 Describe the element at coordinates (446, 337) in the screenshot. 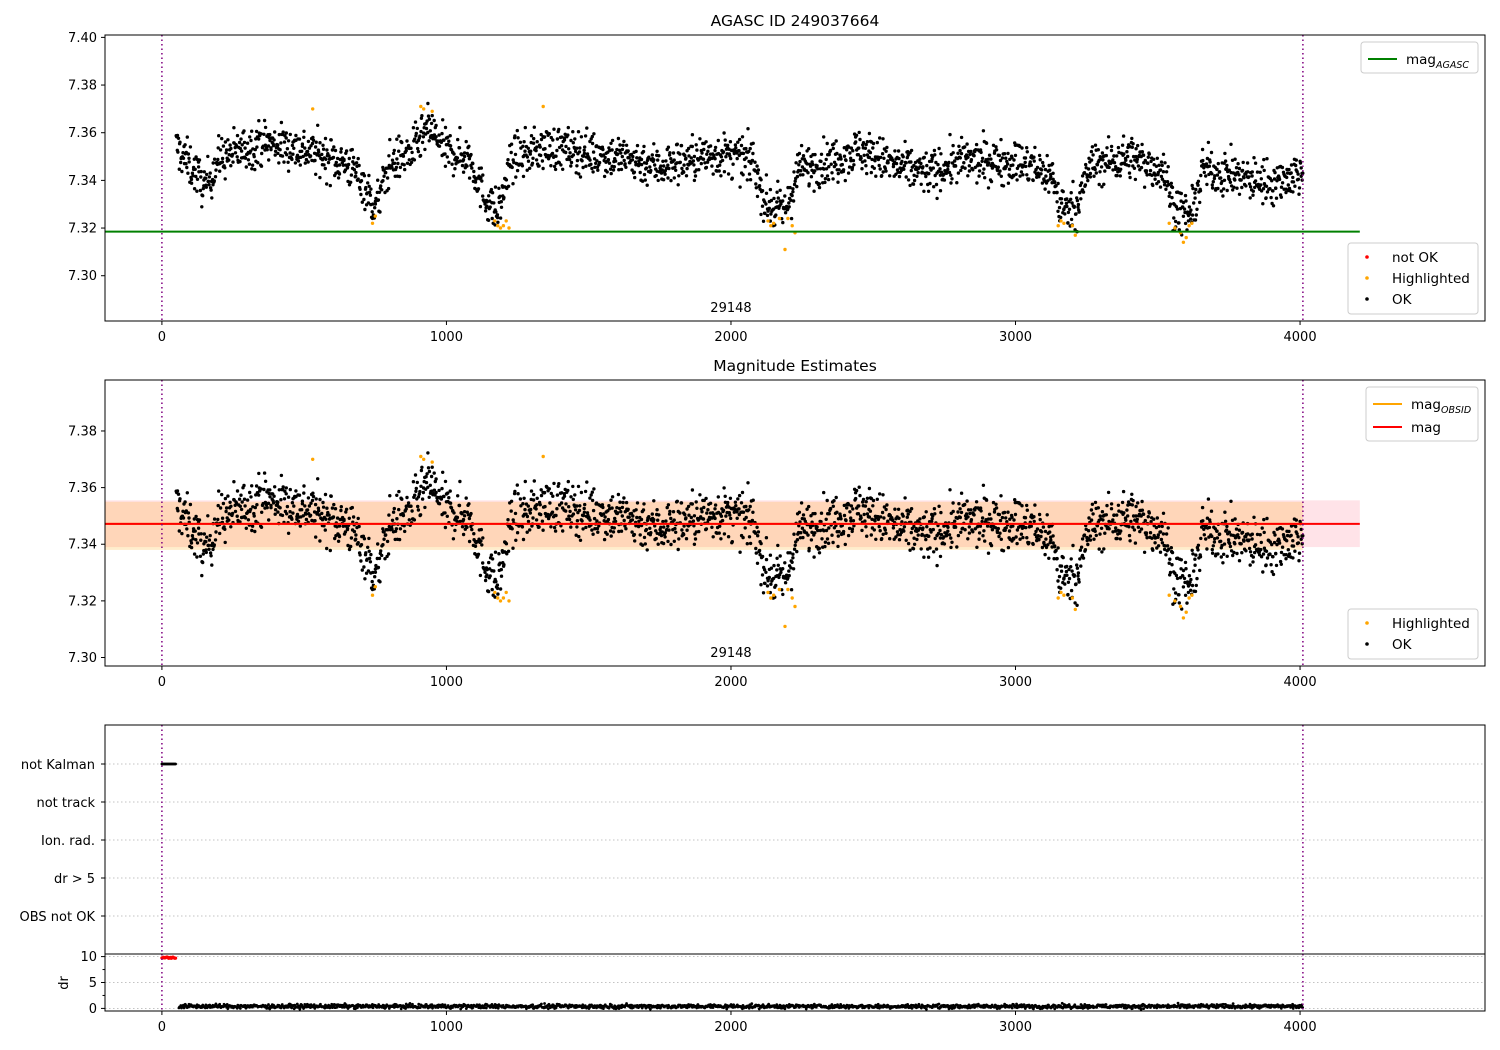

I see `x-tick-label: 1000` at that location.